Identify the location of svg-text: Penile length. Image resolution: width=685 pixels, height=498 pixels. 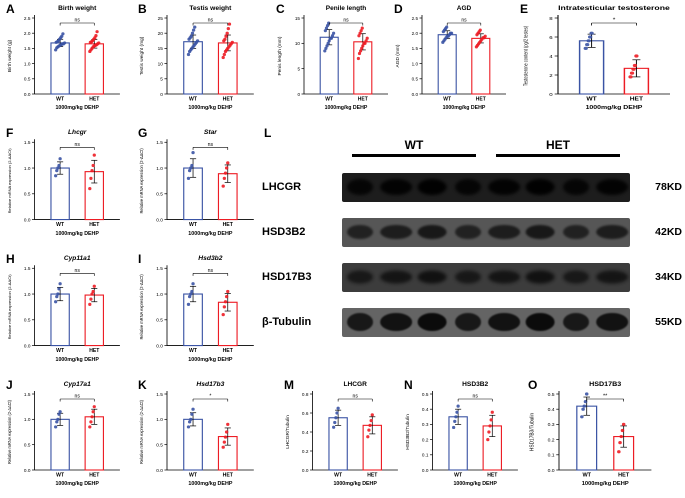
(346, 8).